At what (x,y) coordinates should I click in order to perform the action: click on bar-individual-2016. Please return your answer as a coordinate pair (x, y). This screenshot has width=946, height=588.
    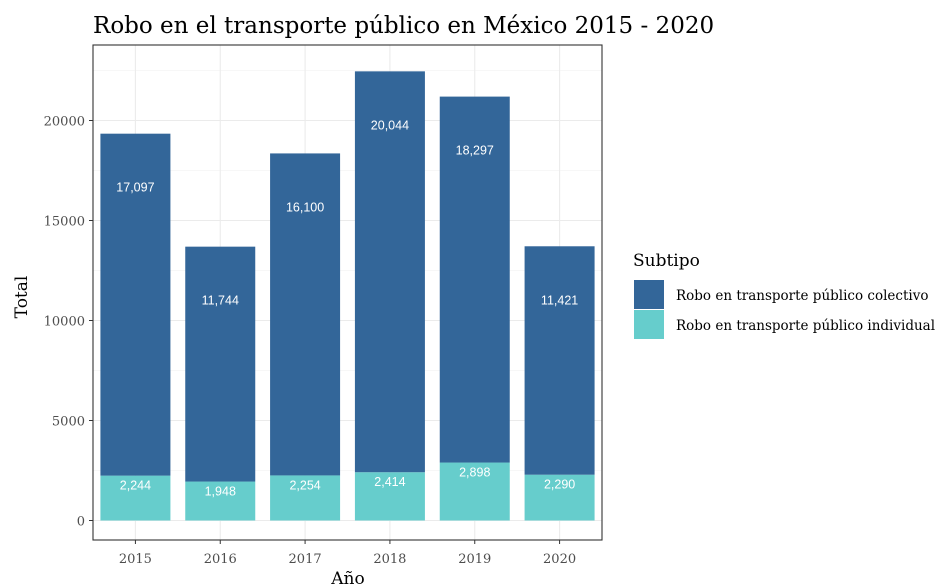
    Looking at the image, I should click on (220, 501).